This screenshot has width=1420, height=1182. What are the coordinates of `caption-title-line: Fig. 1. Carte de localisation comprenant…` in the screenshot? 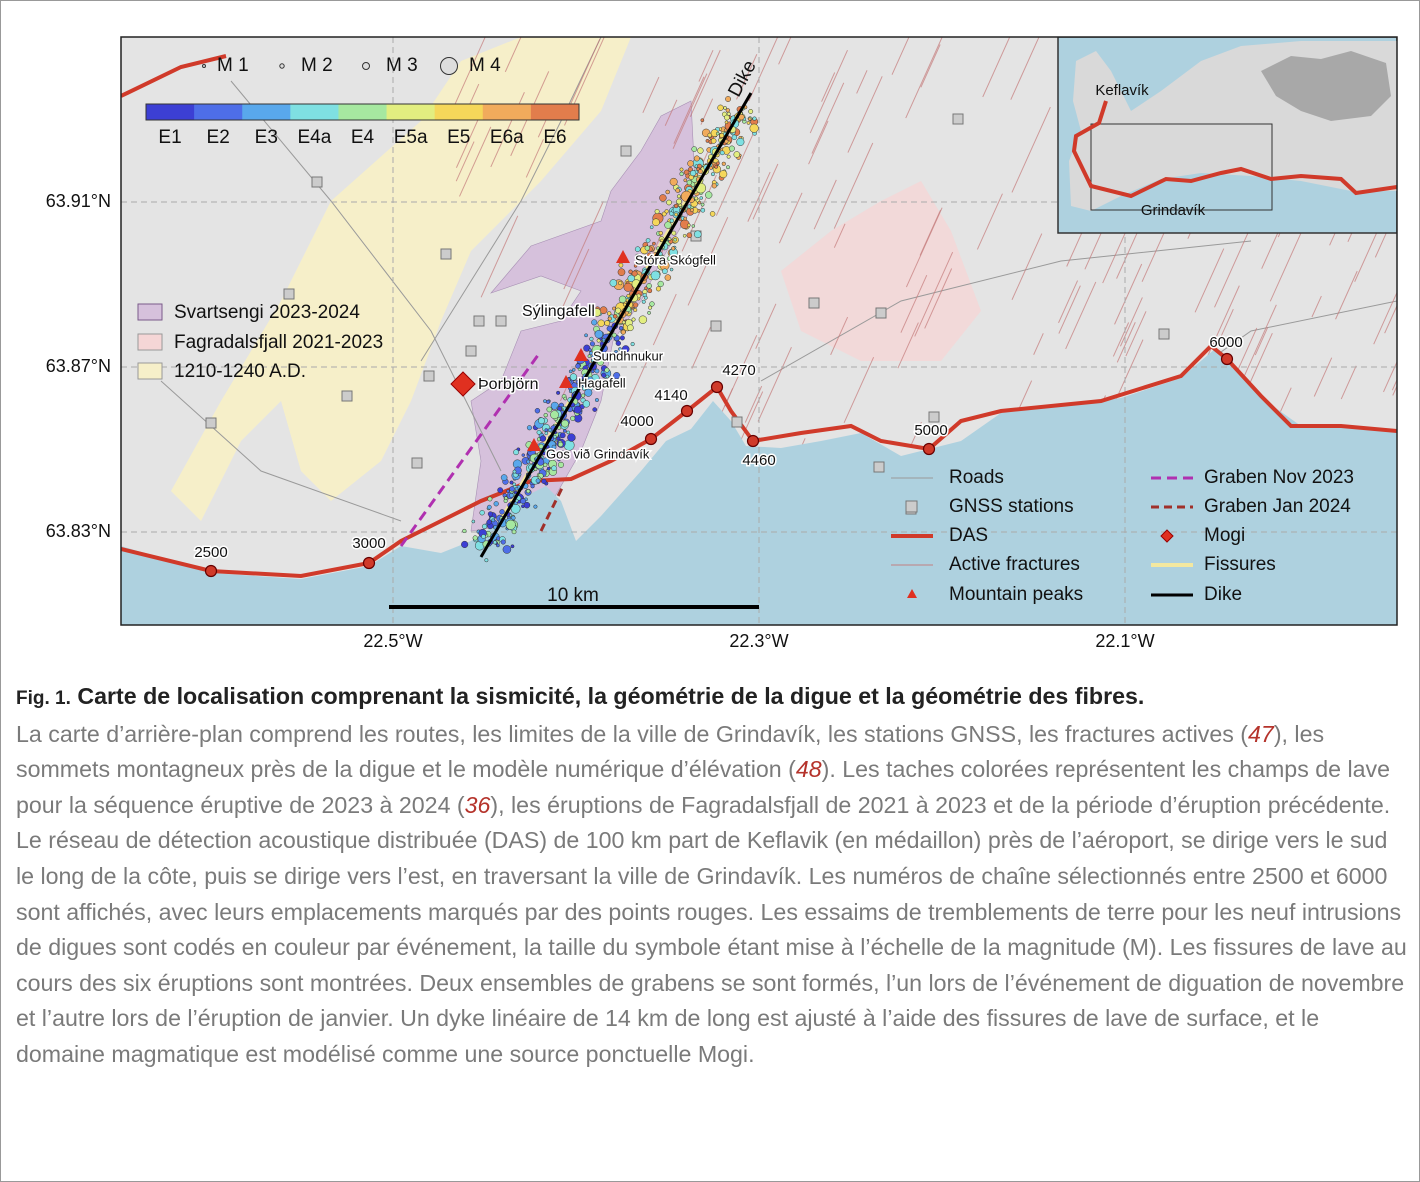 It's located at (712, 698).